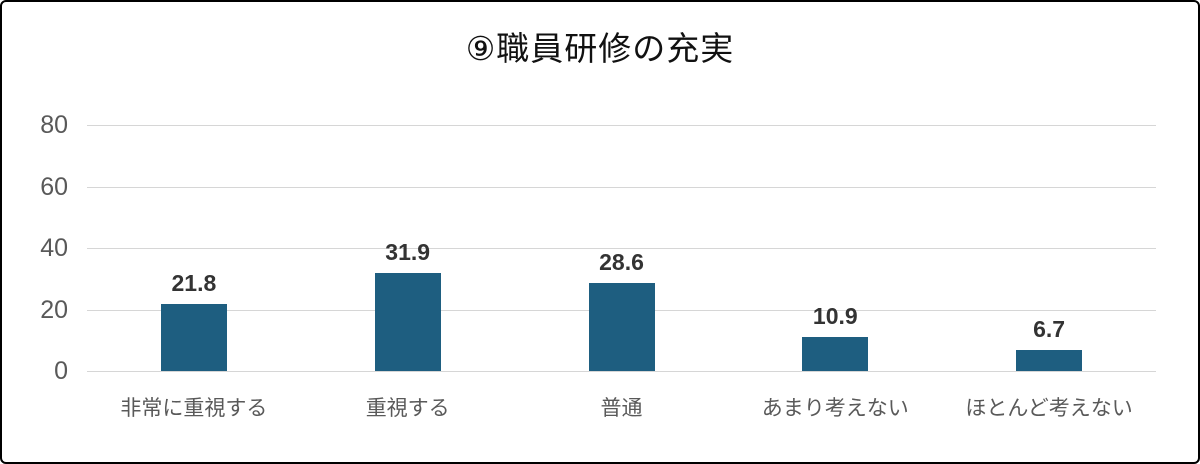  Describe the element at coordinates (621, 125) in the screenshot. I see `gridline-y80` at that location.